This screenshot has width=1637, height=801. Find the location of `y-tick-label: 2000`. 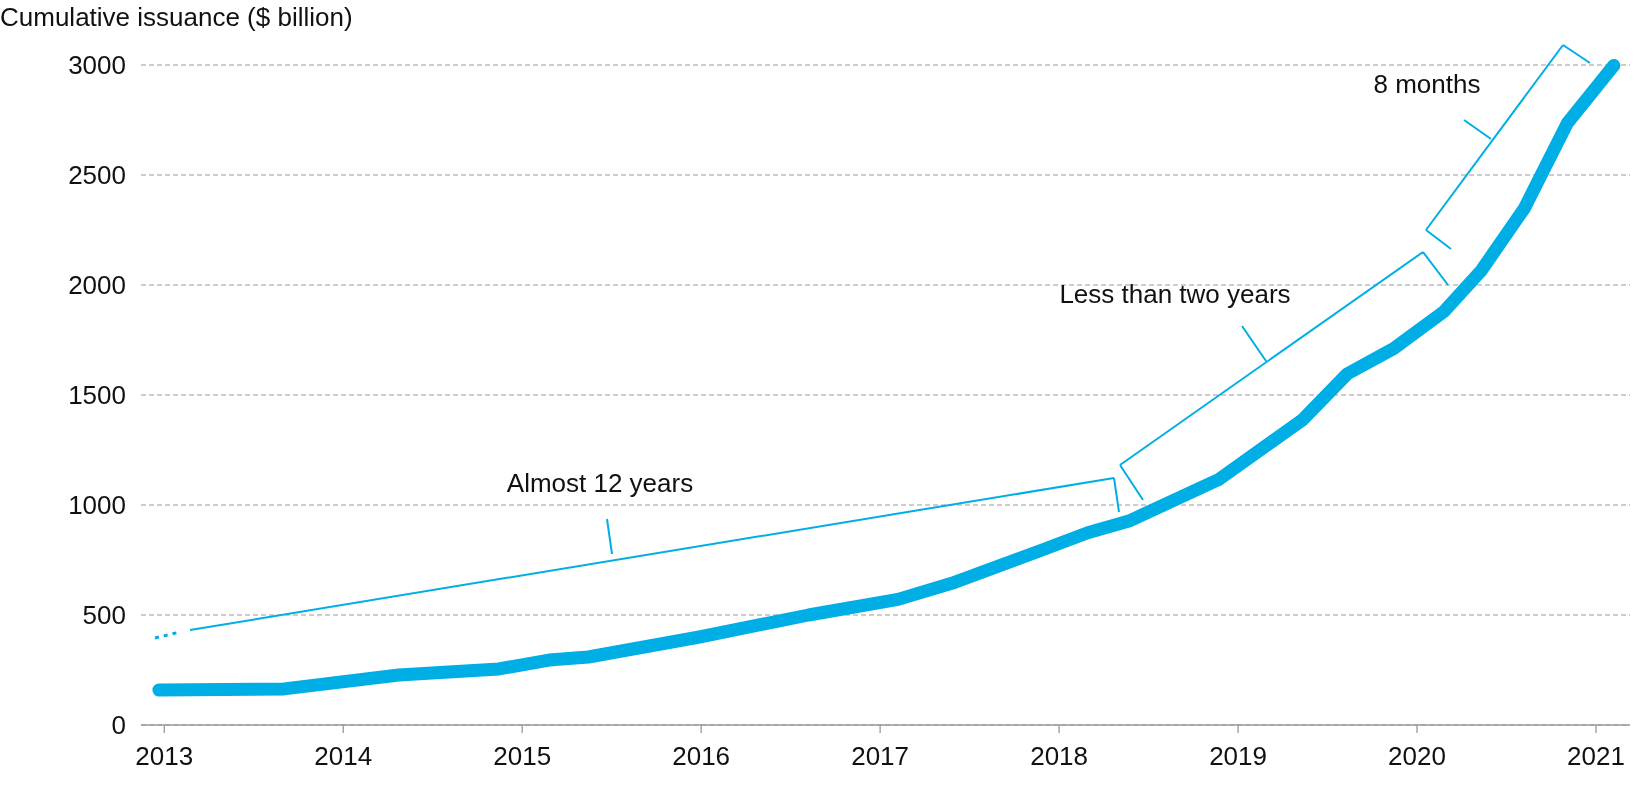

y-tick-label: 2000 is located at coordinates (97, 285).